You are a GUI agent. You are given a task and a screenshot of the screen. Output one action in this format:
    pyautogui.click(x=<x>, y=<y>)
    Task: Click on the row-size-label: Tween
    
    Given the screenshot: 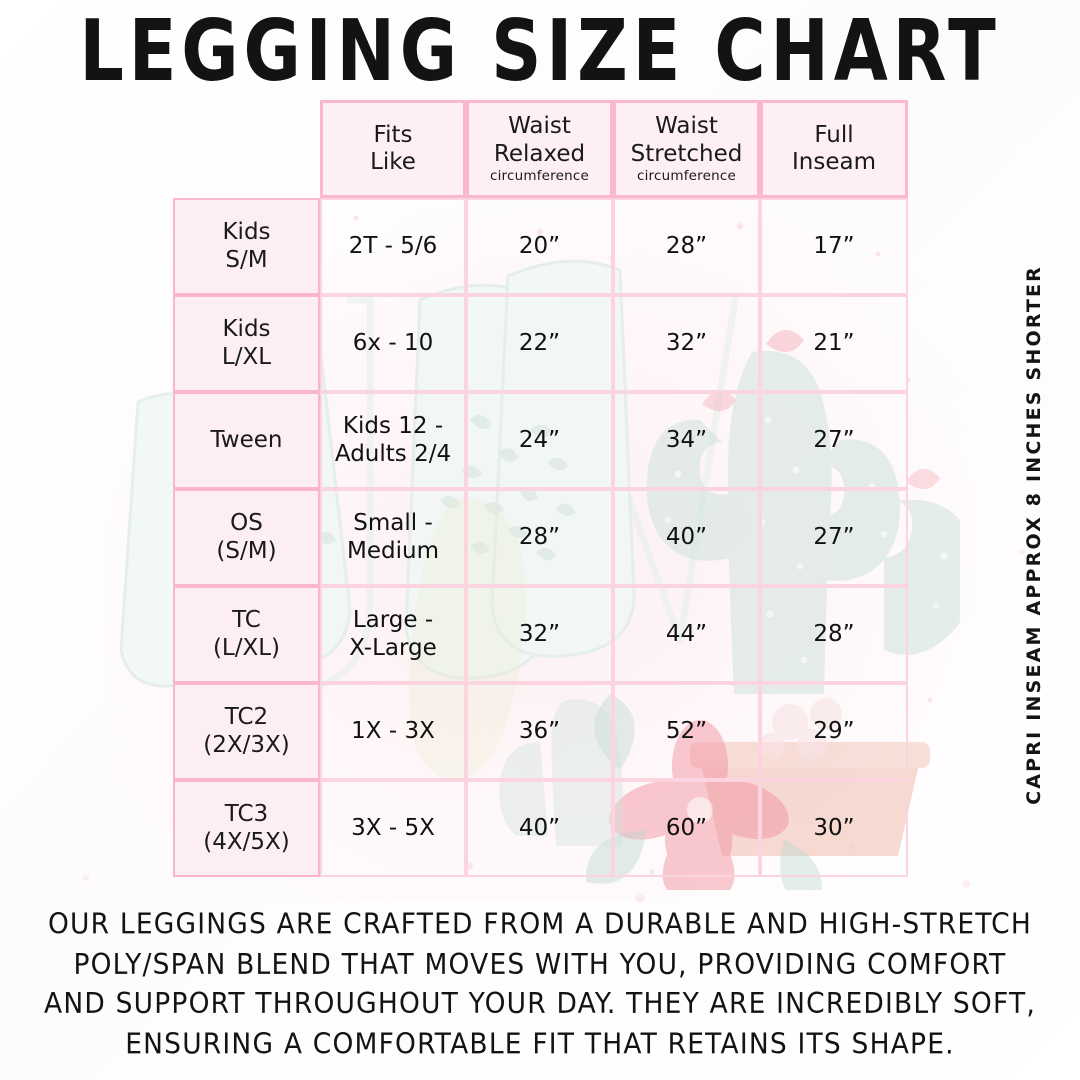 What is the action you would take?
    pyautogui.click(x=246, y=440)
    